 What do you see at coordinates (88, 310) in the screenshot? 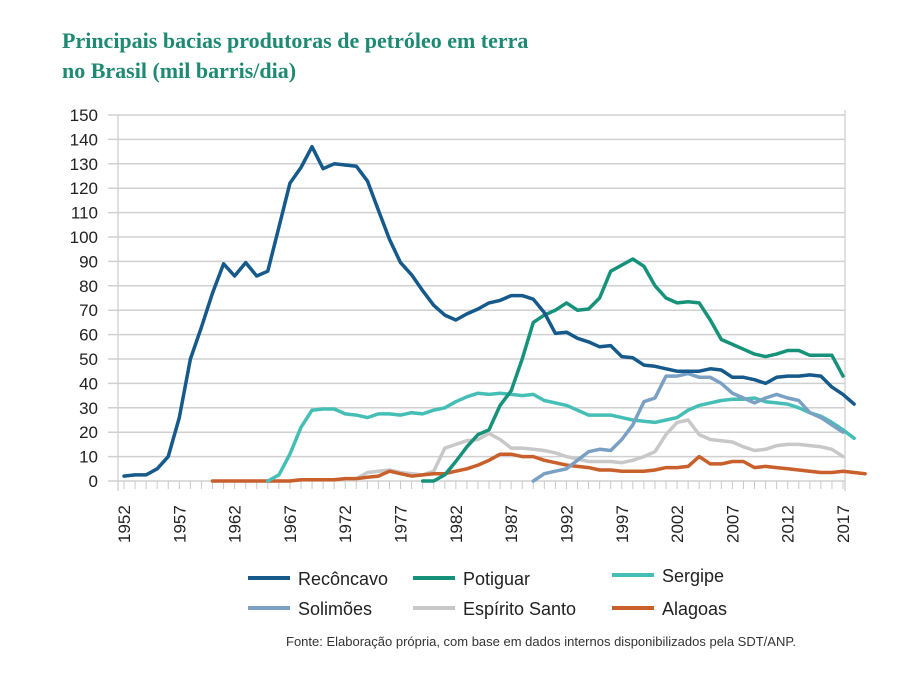
I see `y-tick-label: 70` at bounding box center [88, 310].